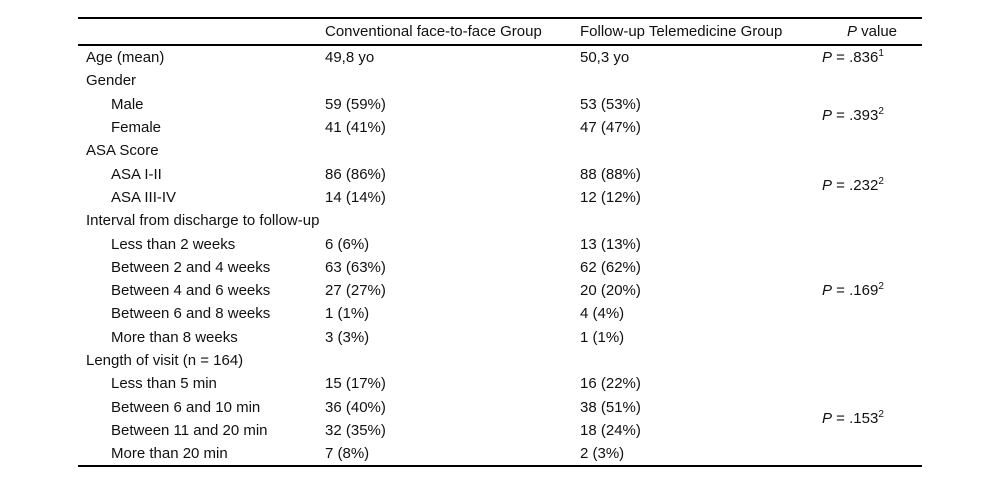 This screenshot has width=1000, height=484. Describe the element at coordinates (355, 291) in the screenshot. I see `cell-conventional: 27 (27%)` at that location.